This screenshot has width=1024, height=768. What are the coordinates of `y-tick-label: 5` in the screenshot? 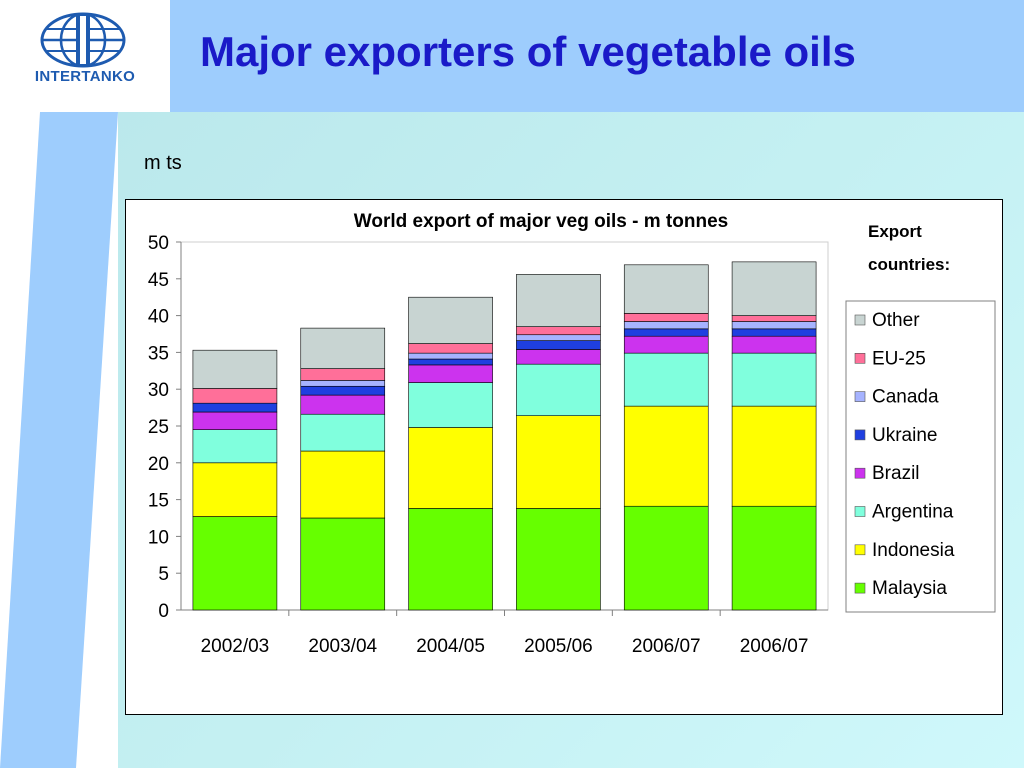 It's located at (163, 574).